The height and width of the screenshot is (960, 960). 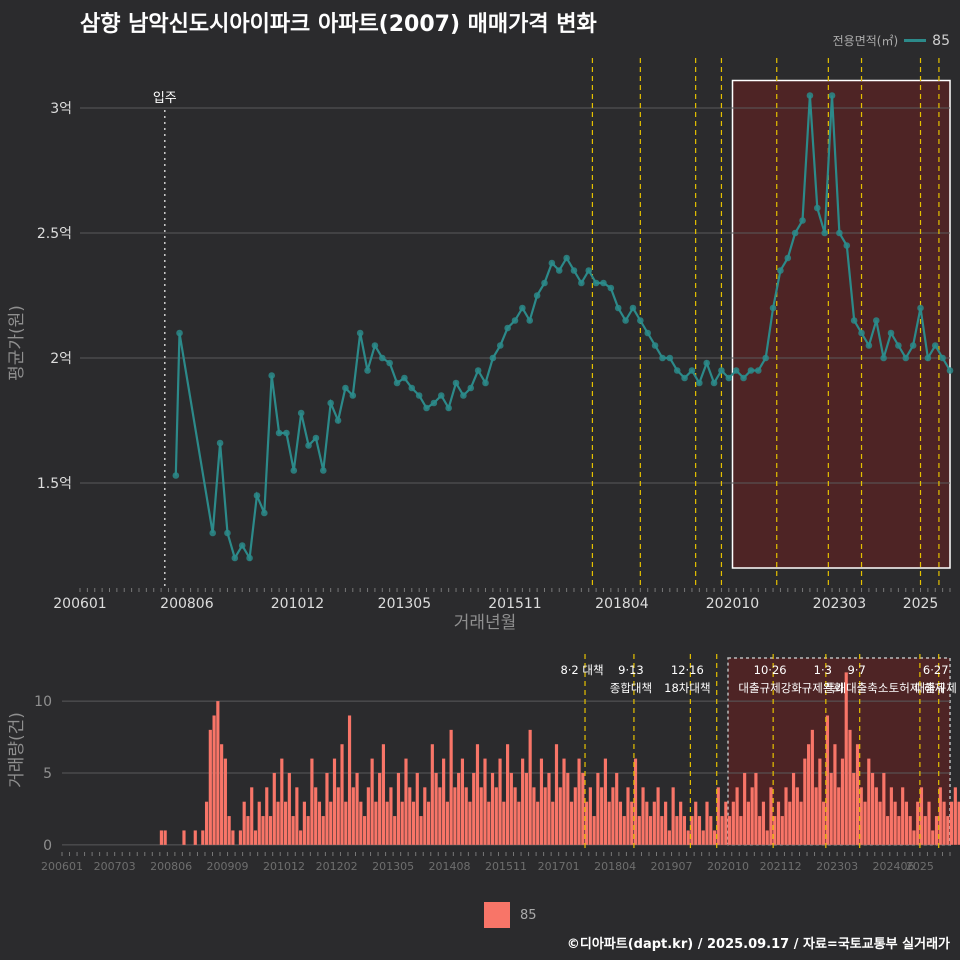 What do you see at coordinates (615, 866) in the screenshot?
I see `x-tick-label: 201804` at bounding box center [615, 866].